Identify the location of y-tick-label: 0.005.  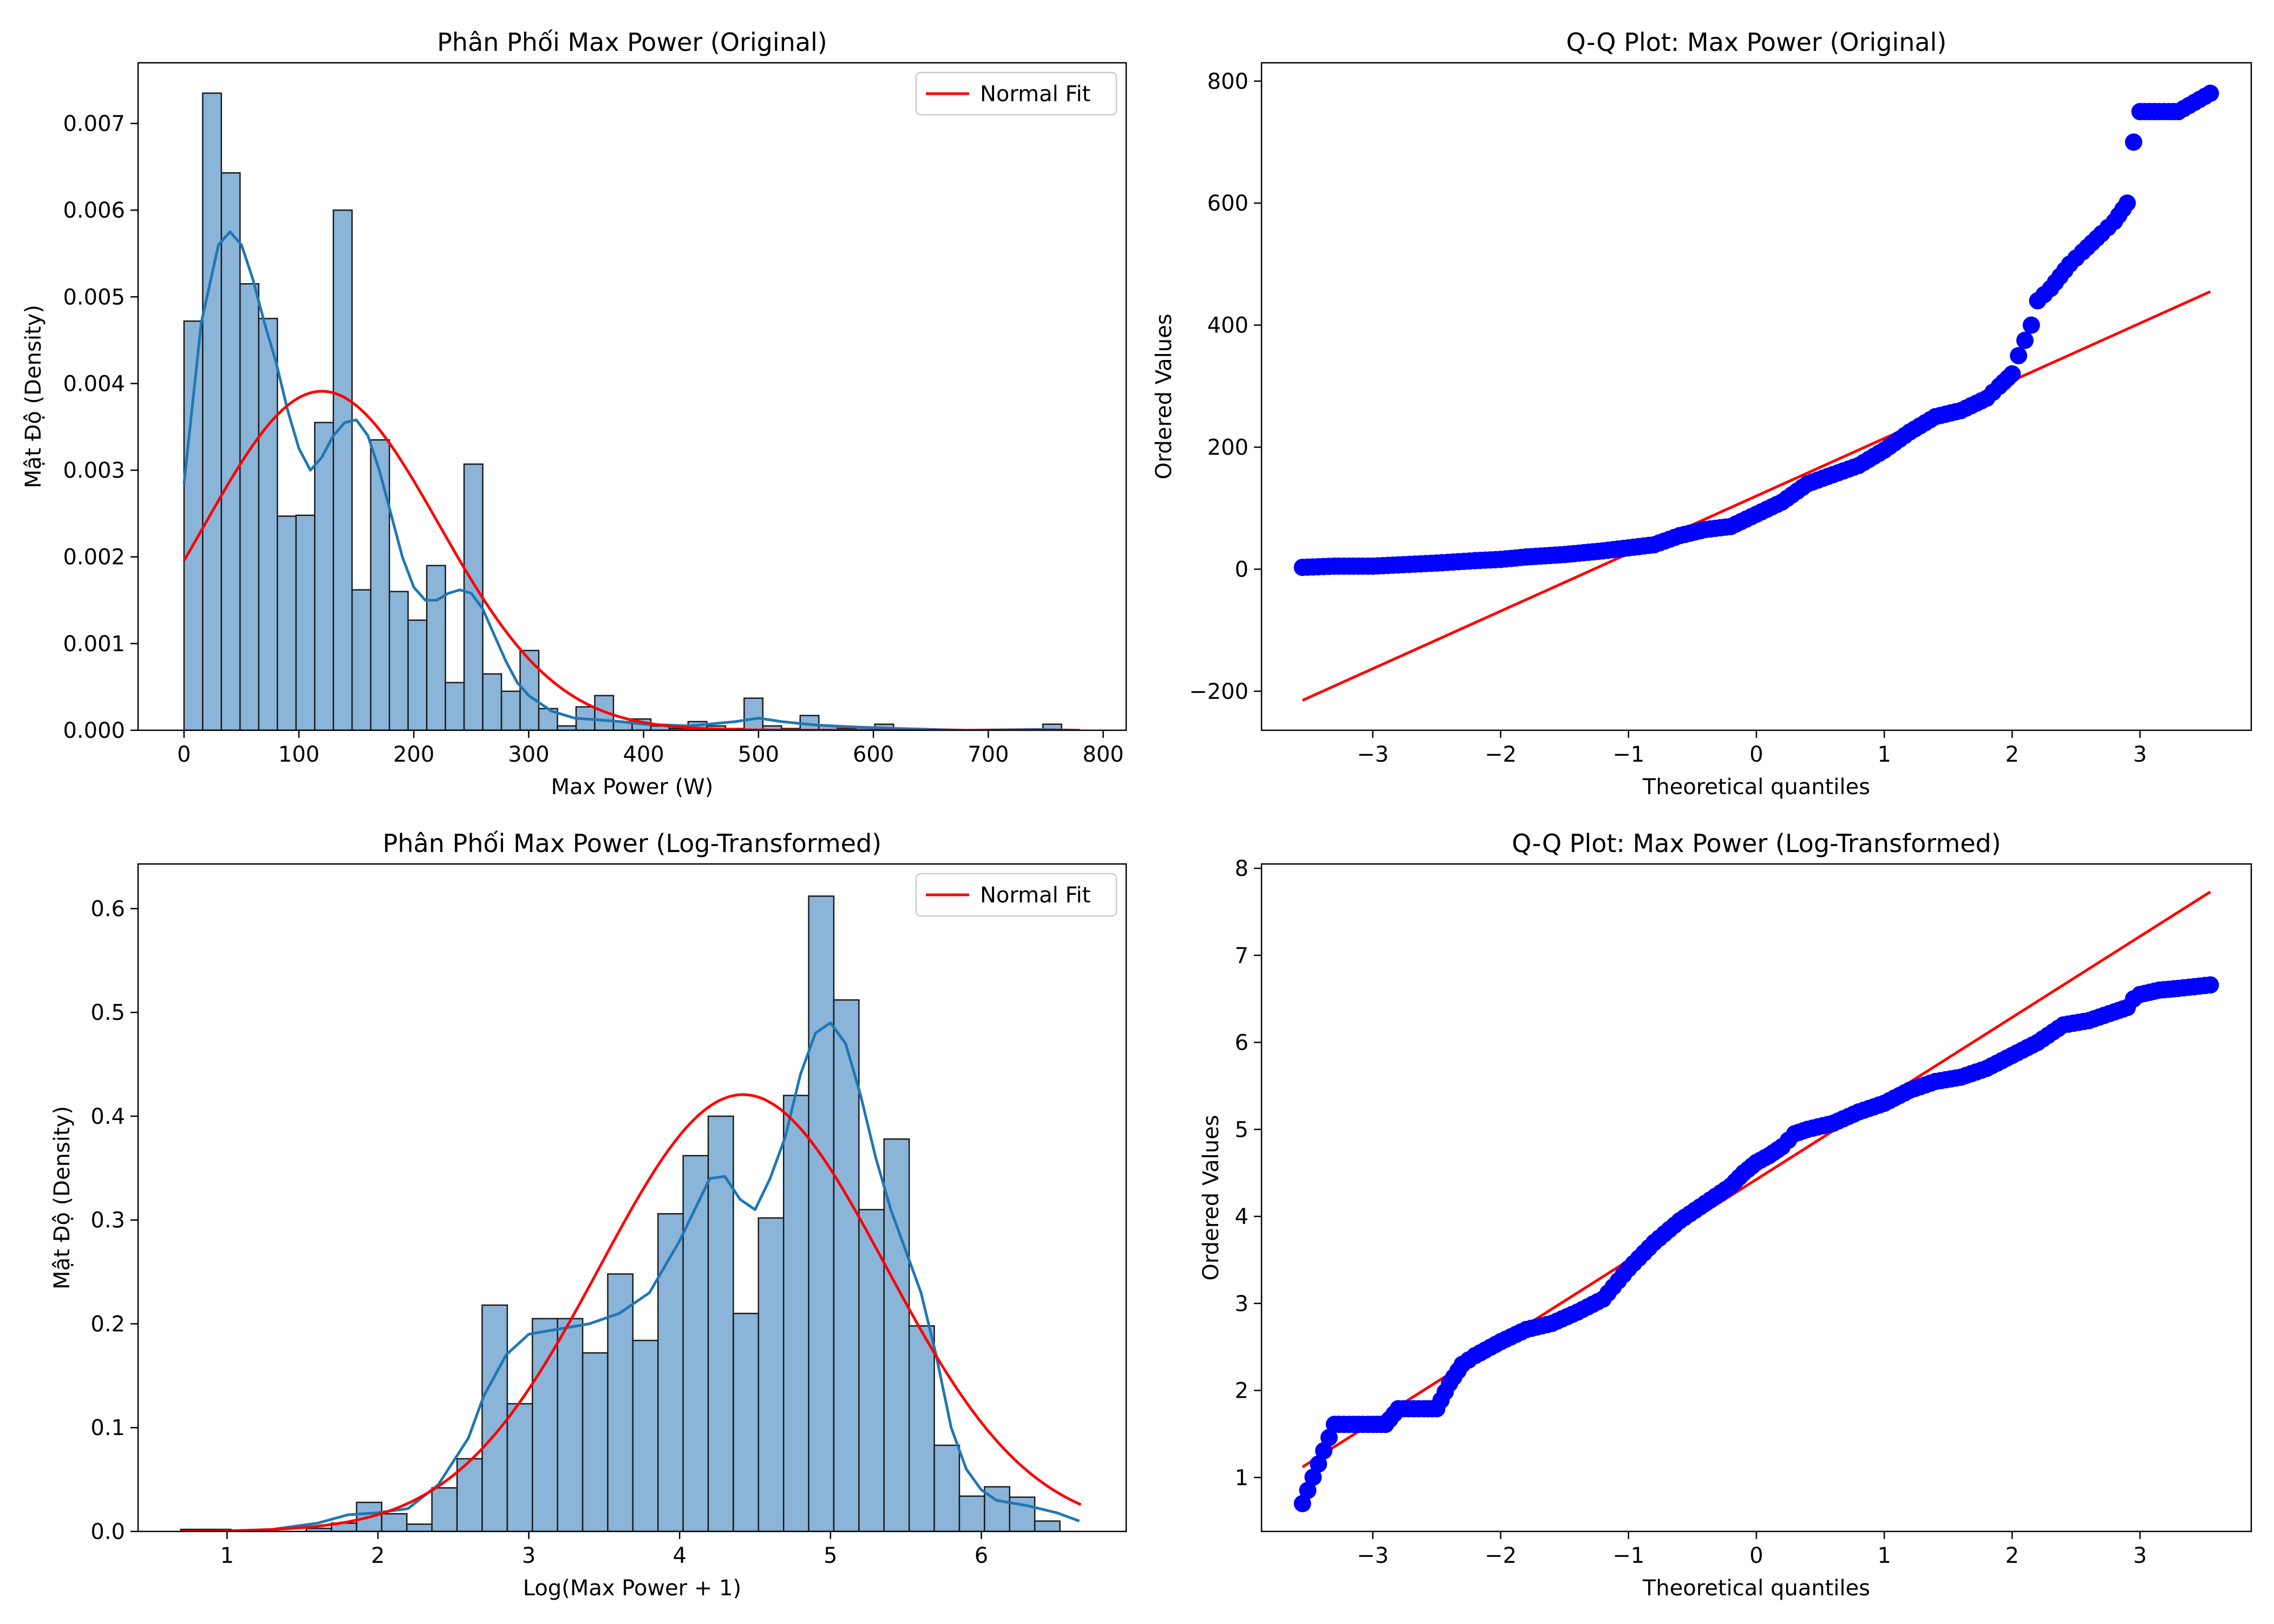
(94, 297).